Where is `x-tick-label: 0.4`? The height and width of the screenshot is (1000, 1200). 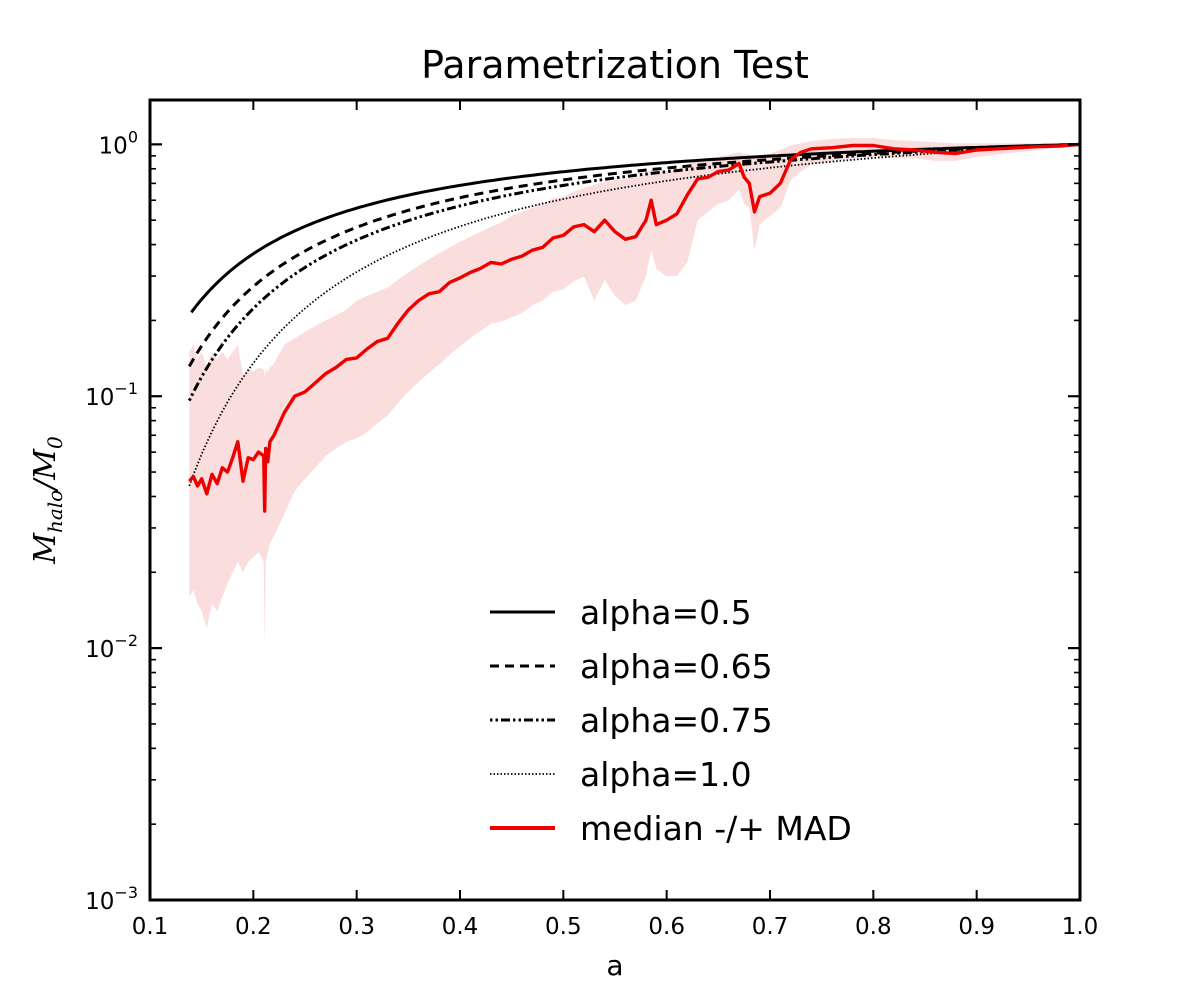
x-tick-label: 0.4 is located at coordinates (460, 927).